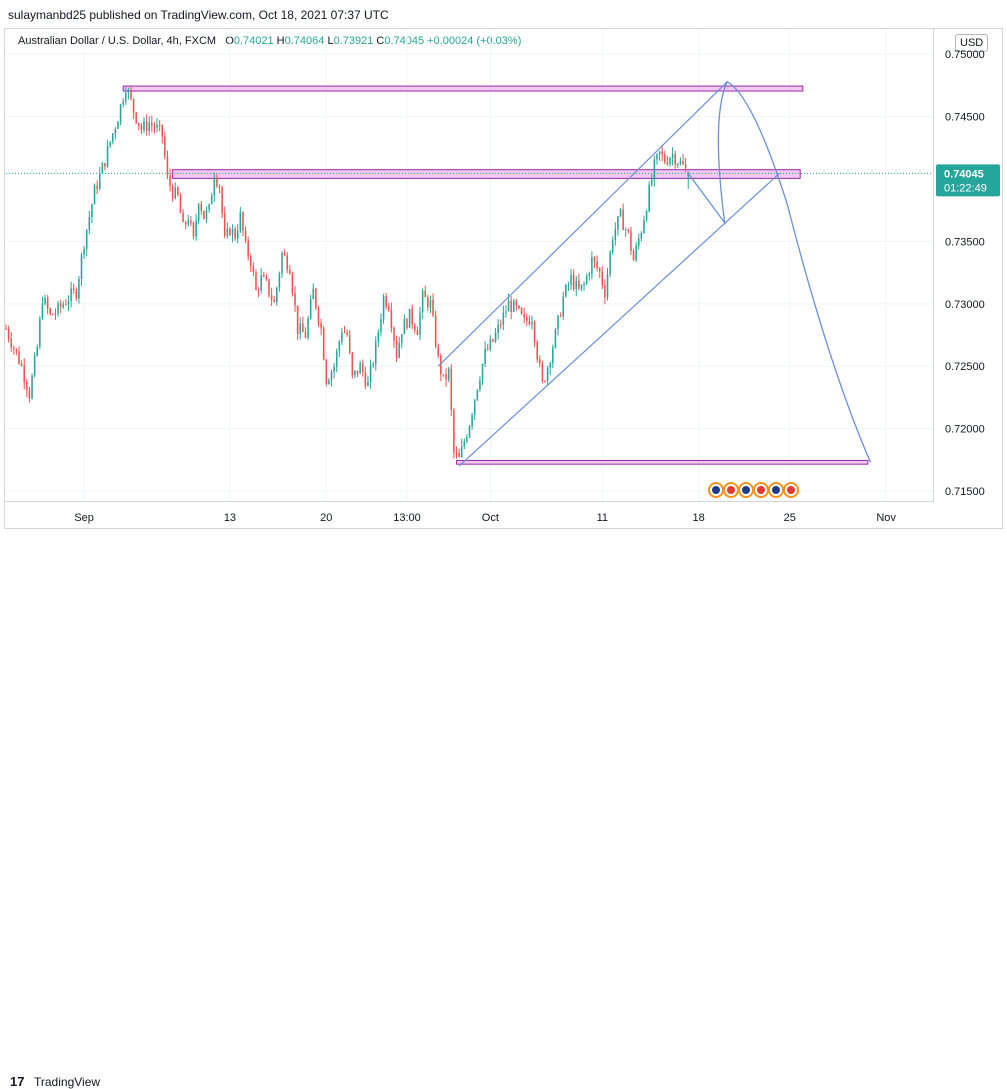 This screenshot has width=1007, height=1089. Describe the element at coordinates (330, 41) in the screenshot. I see `low-label: L` at that location.